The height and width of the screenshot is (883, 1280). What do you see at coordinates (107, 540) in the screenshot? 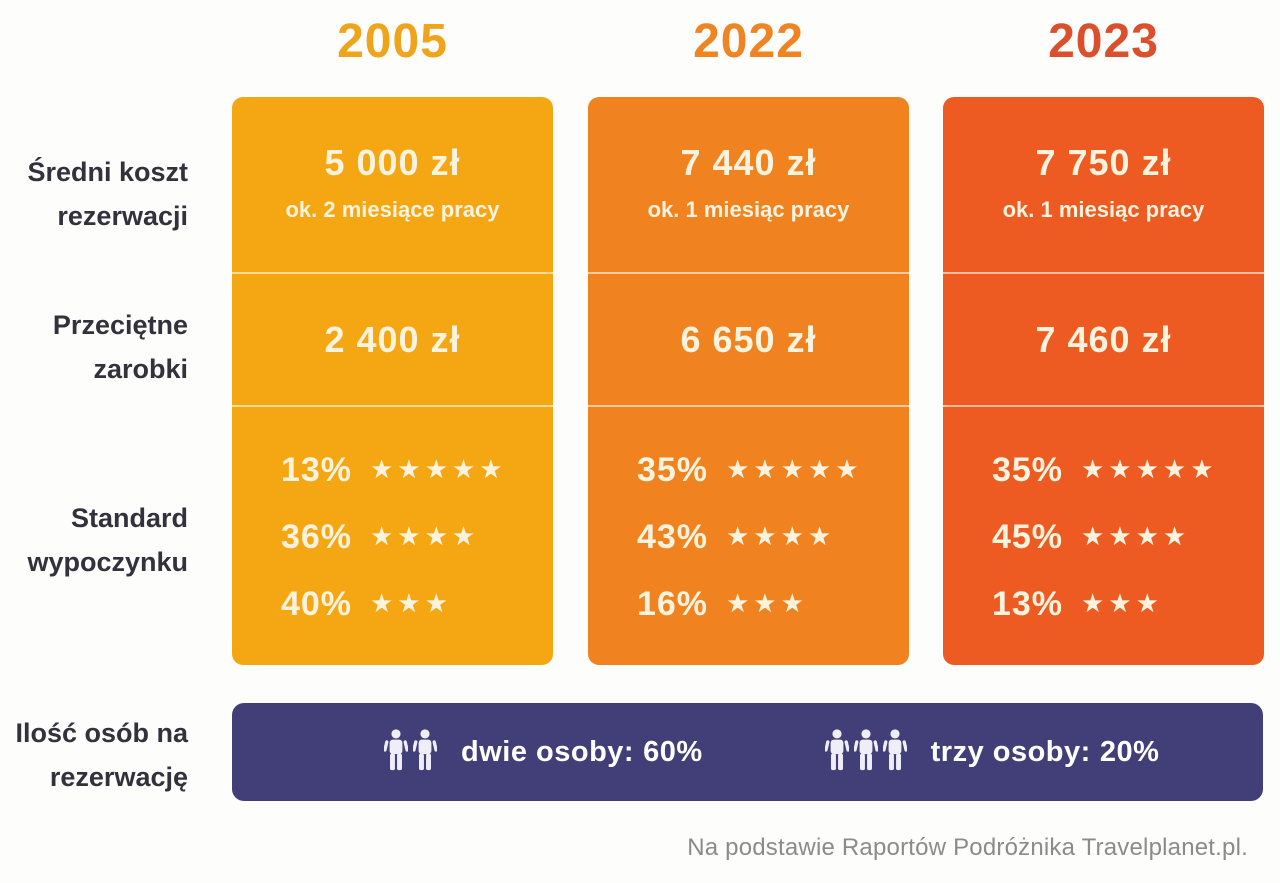
I see `row-label-holiday-standard: Standard wypoczynku` at bounding box center [107, 540].